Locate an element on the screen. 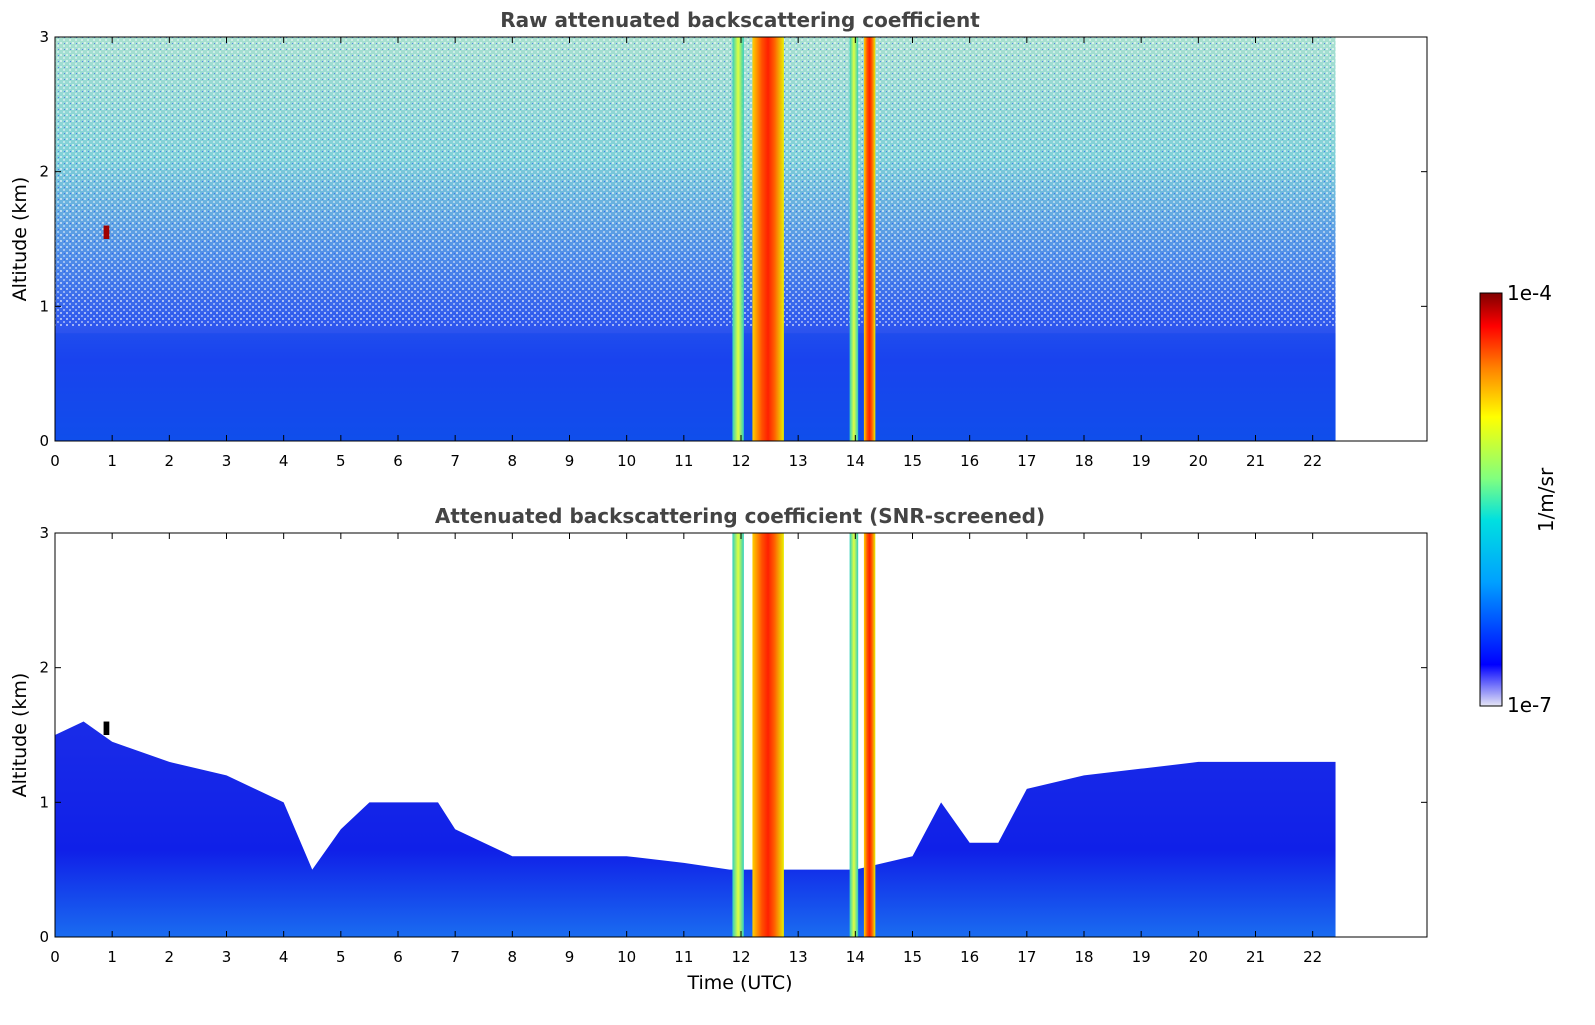 The height and width of the screenshot is (1025, 1595). bottom-x-tick-label: 4 is located at coordinates (284, 957).